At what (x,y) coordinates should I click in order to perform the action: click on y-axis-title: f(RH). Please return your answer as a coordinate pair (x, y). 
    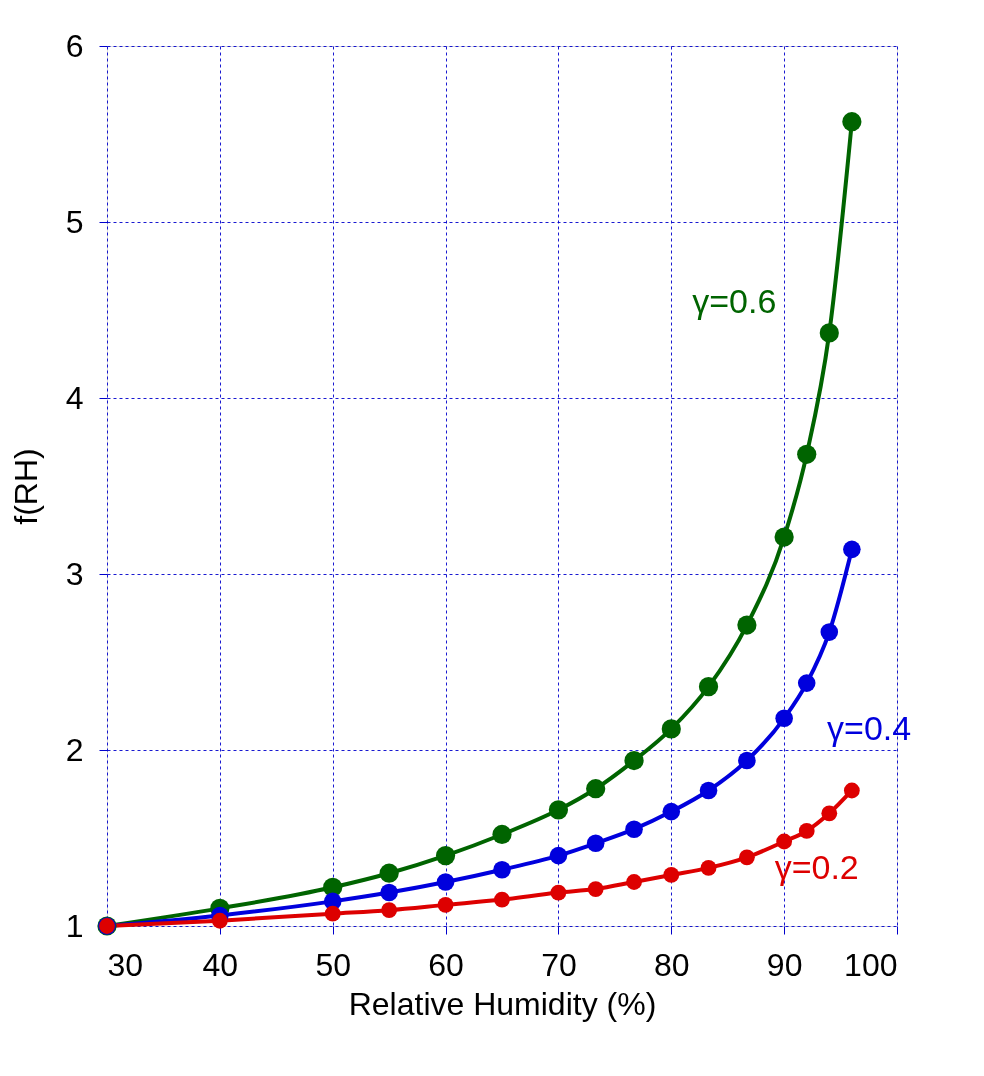
    Looking at the image, I should click on (25, 486).